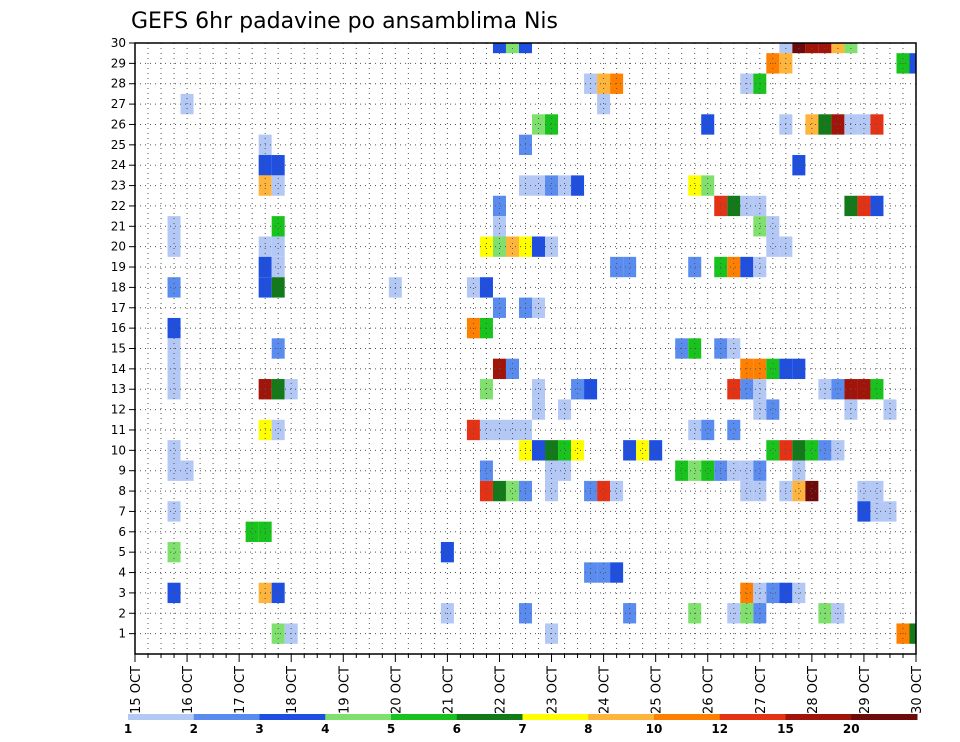 This screenshot has width=960, height=742. What do you see at coordinates (118, 450) in the screenshot?
I see `y-tick-label: 10` at bounding box center [118, 450].